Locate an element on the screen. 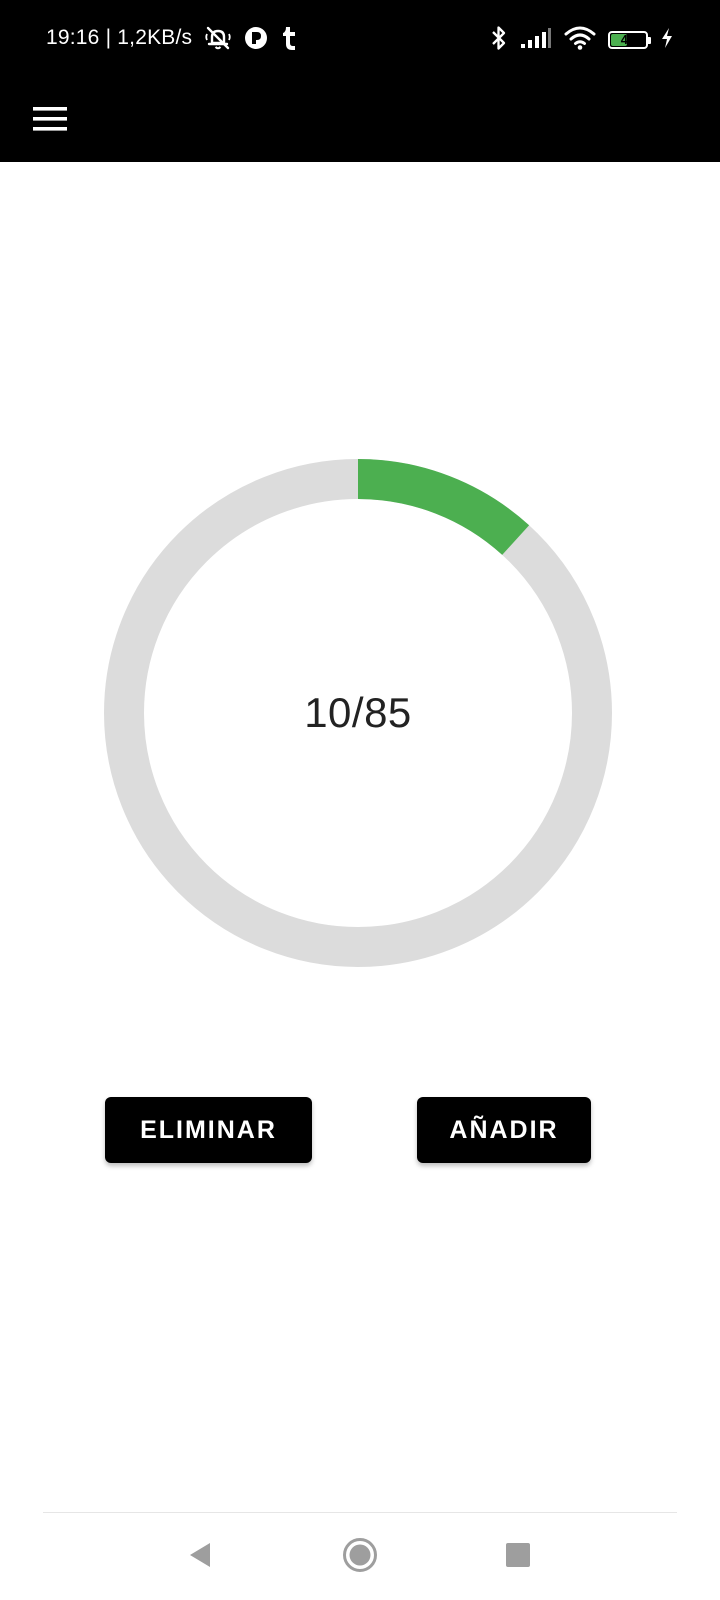 The width and height of the screenshot is (720, 1600). battery-level-fill is located at coordinates (619, 40).